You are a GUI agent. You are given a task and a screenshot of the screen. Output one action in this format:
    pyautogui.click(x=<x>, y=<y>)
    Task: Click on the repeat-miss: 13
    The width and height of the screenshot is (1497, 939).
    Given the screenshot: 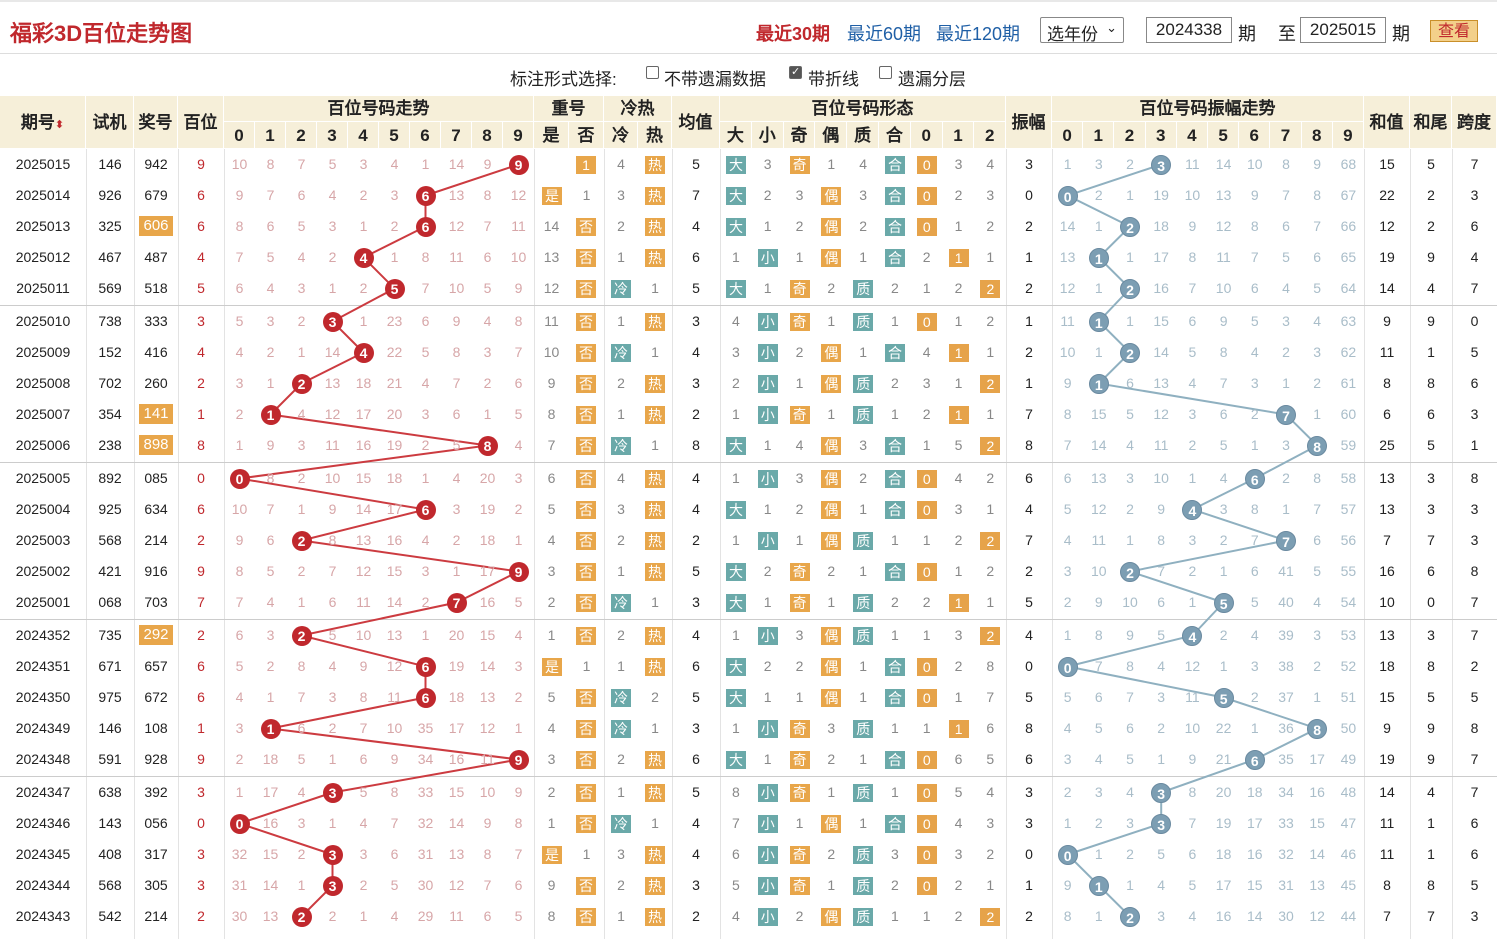 What is the action you would take?
    pyautogui.click(x=551, y=257)
    